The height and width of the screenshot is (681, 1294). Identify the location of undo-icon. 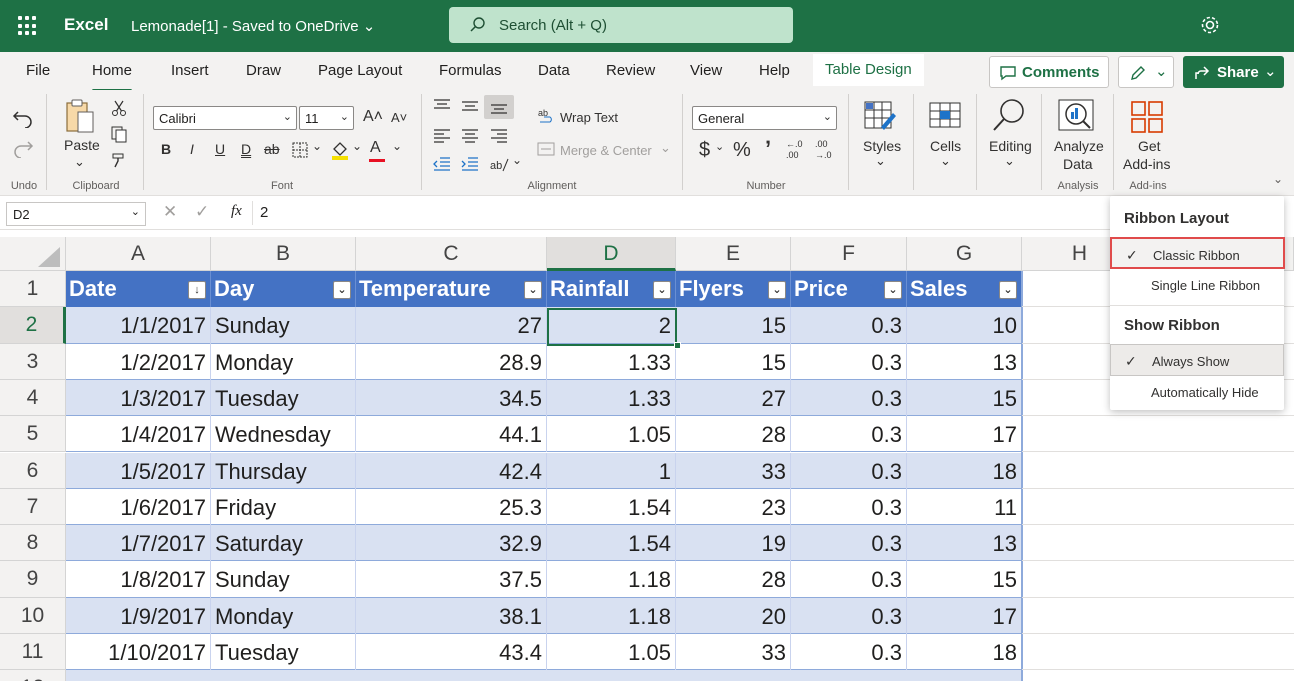
(23, 118).